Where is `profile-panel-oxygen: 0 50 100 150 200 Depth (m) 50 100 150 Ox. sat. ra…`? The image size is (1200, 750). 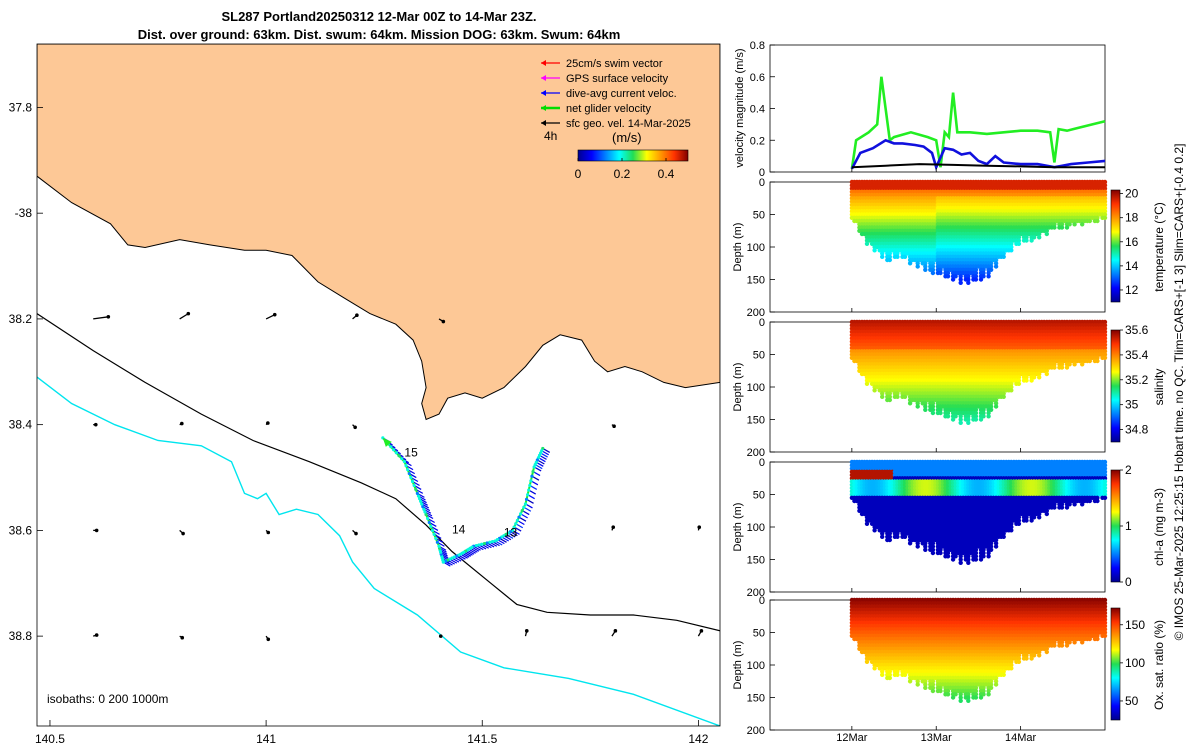
profile-panel-oxygen: 0 50 100 150 200 Depth (m) 50 100 150 Ox. sat. ra… is located at coordinates (949, 666).